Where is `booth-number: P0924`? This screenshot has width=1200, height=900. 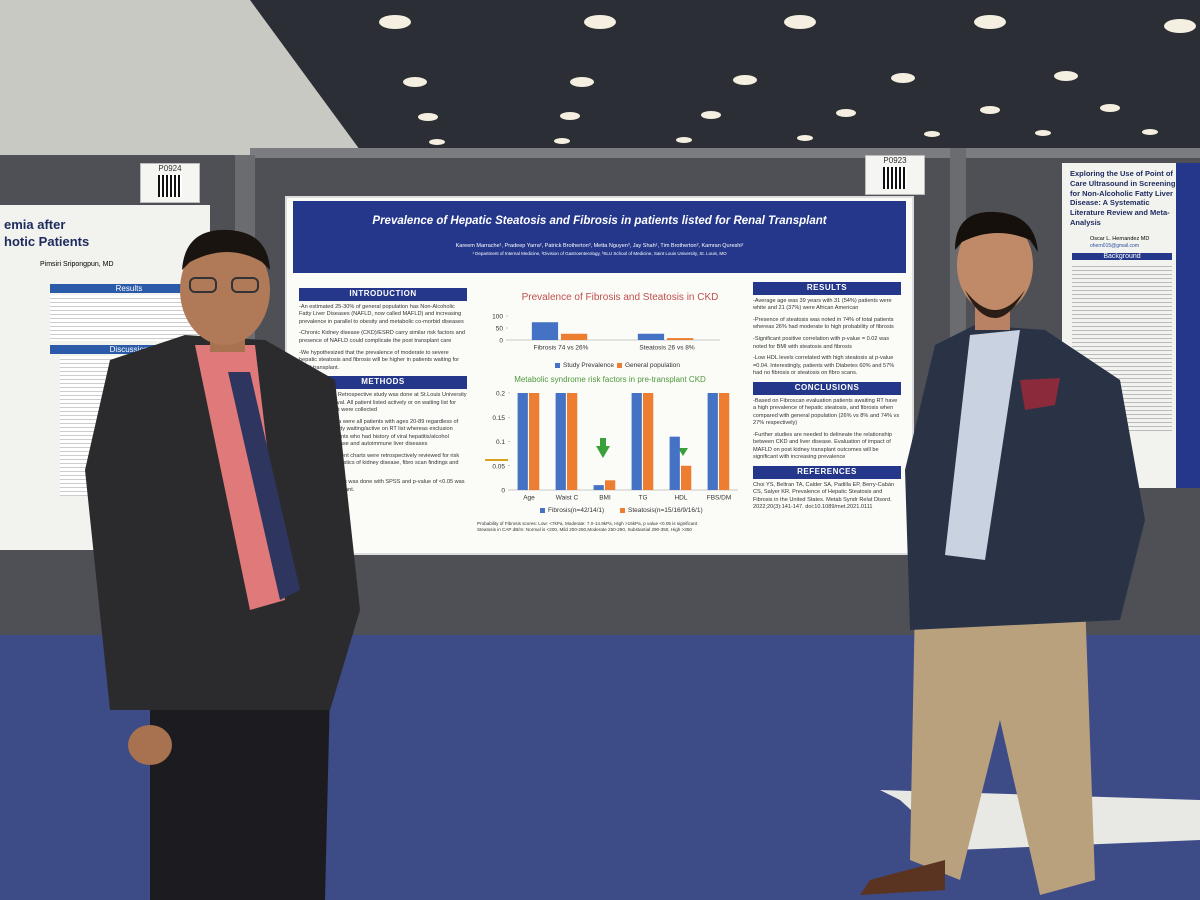 booth-number: P0924 is located at coordinates (170, 183).